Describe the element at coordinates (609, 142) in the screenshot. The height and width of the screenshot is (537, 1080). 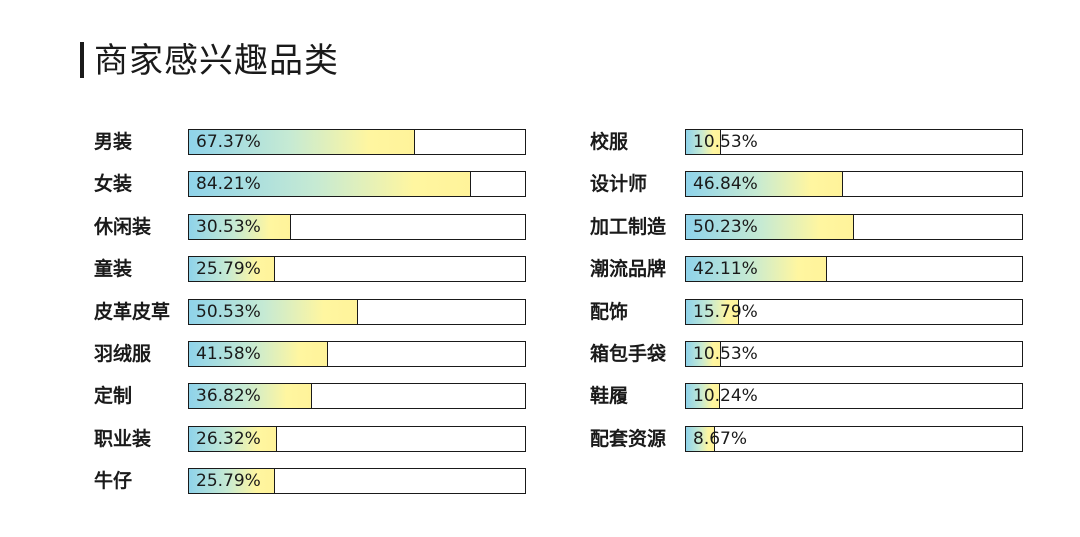
I see `category-label: 校服` at that location.